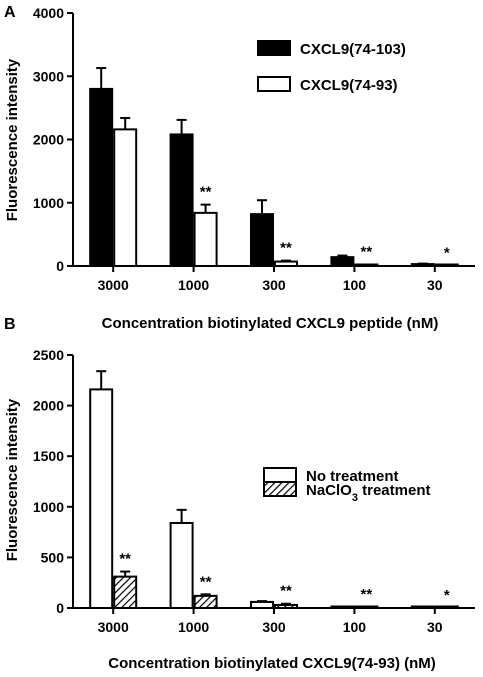  Describe the element at coordinates (353, 49) in the screenshot. I see `panel-a-legend-label: CXCL9(74-103)` at that location.